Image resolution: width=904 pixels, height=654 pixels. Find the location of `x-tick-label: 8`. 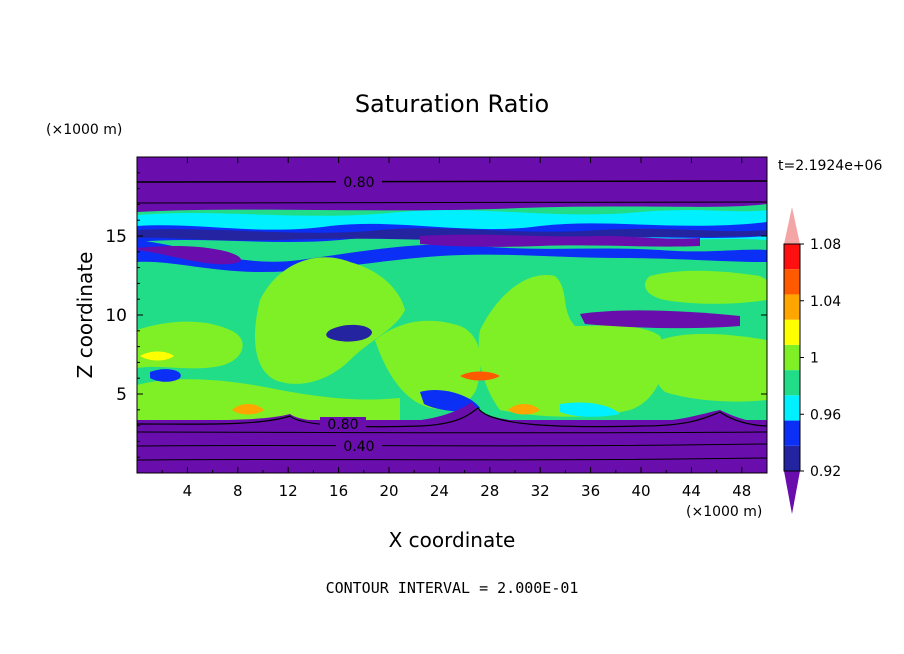

x-tick-label: 8 is located at coordinates (238, 491).